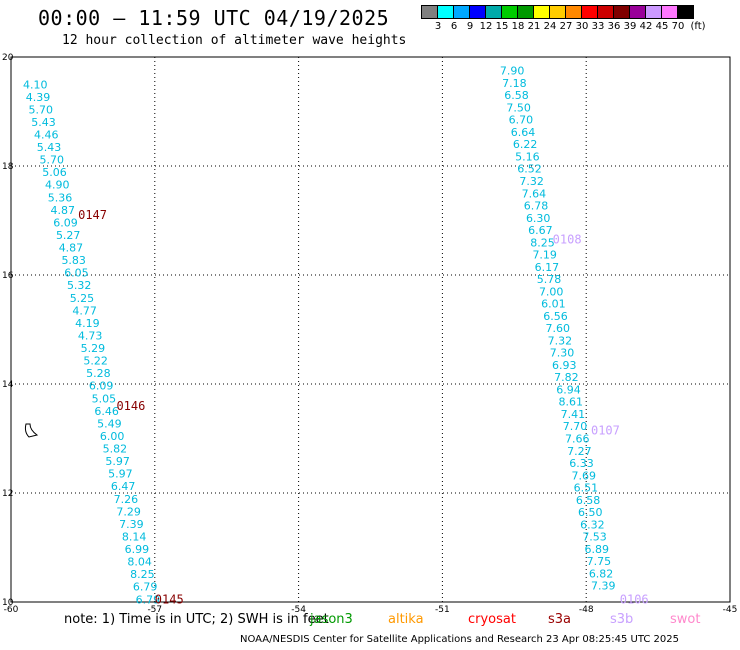 The height and width of the screenshot is (650, 740). Describe the element at coordinates (406, 619) in the screenshot. I see `satellite-altika: altika` at that location.